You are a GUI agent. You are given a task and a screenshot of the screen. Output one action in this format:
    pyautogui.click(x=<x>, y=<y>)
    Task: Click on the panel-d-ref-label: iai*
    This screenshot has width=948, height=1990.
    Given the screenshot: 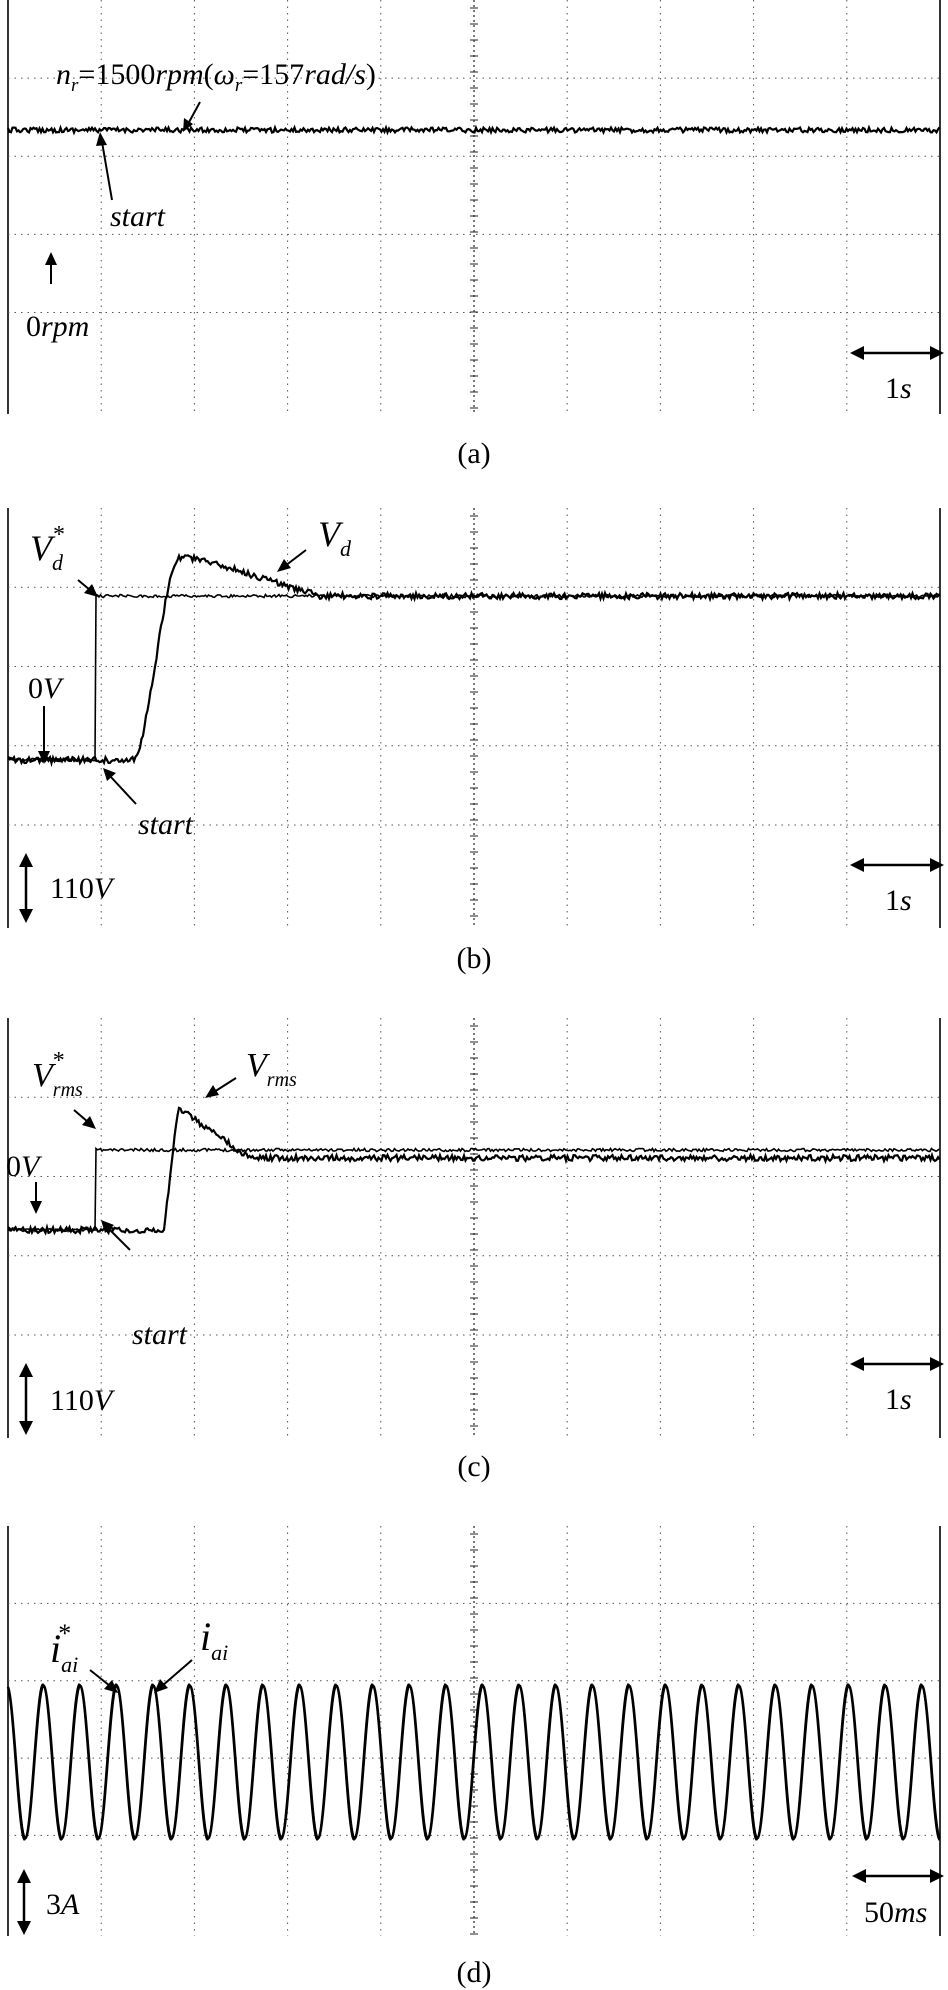 What is the action you would take?
    pyautogui.click(x=64, y=1648)
    